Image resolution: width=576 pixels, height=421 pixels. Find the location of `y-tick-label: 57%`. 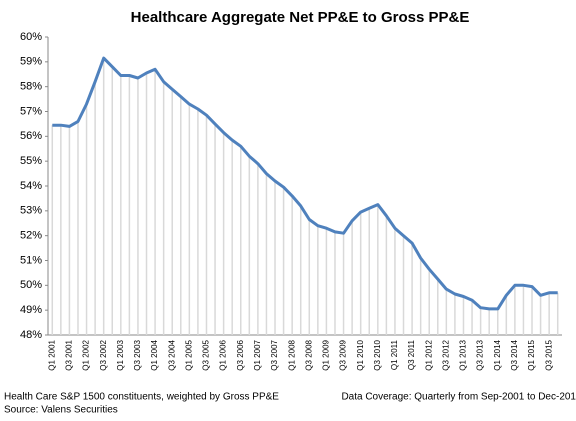

y-tick-label: 57% is located at coordinates (31, 111).